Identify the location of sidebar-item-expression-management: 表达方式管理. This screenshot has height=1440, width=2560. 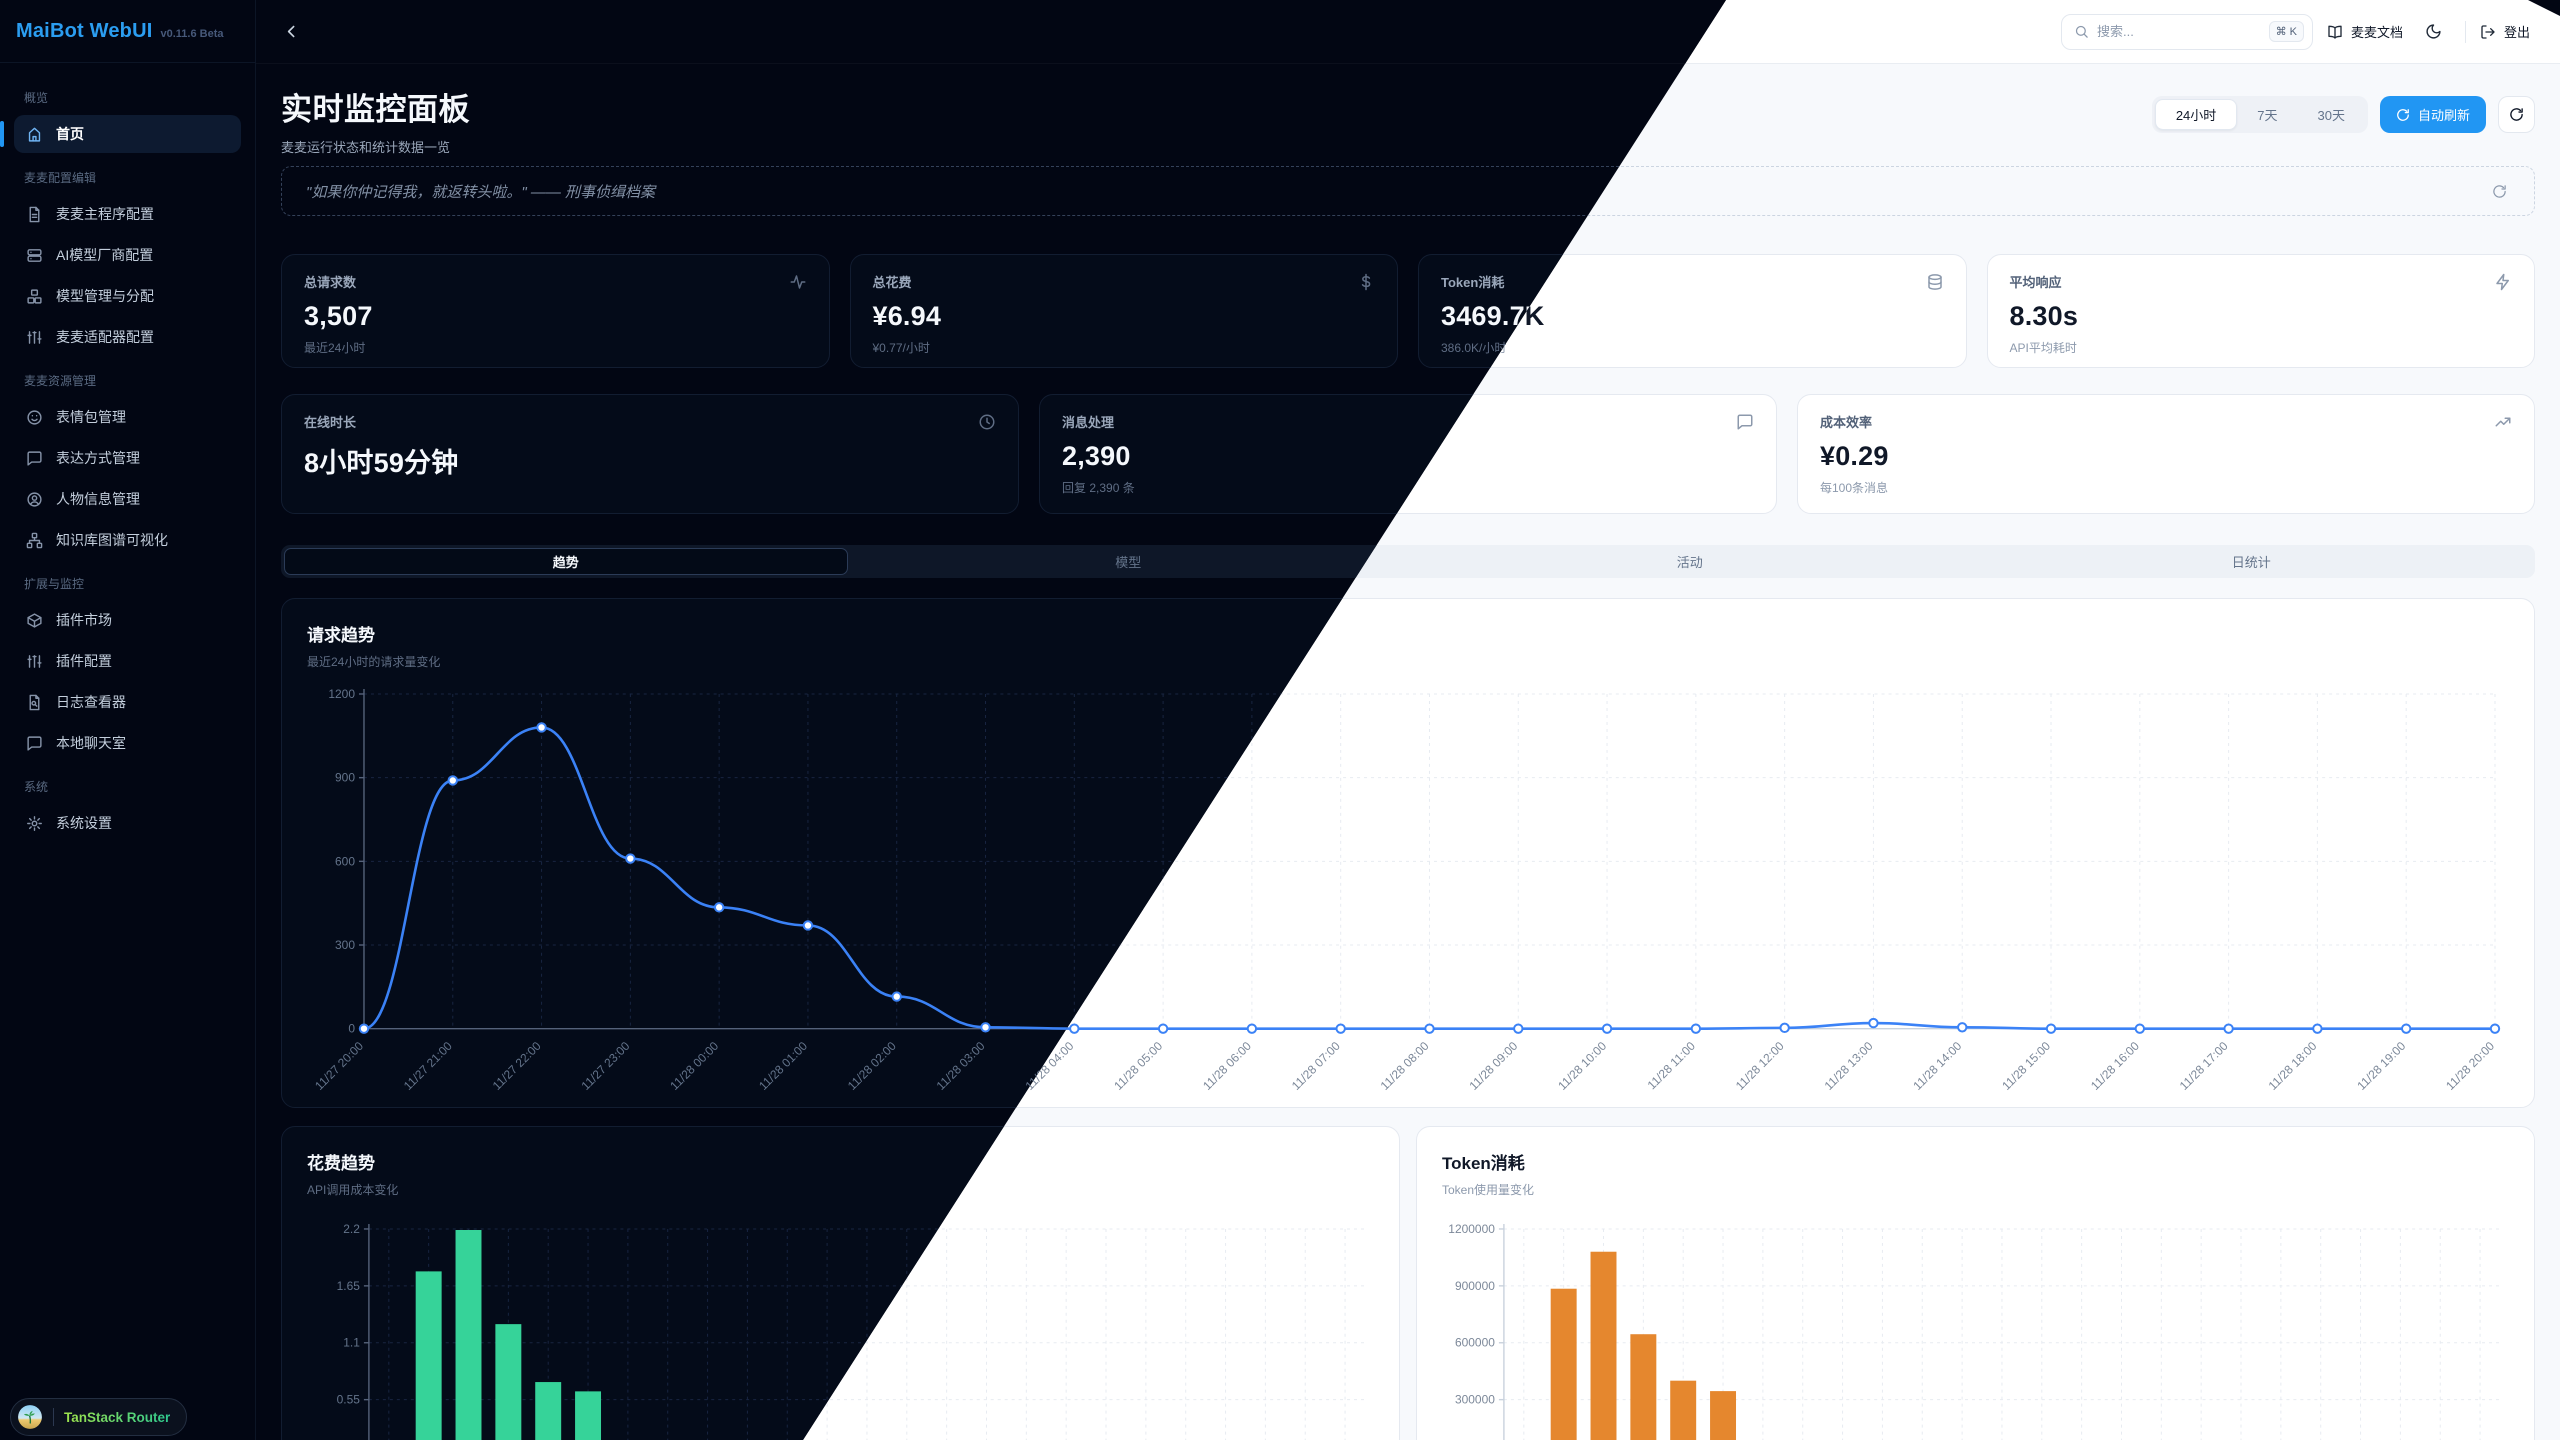
(127, 458).